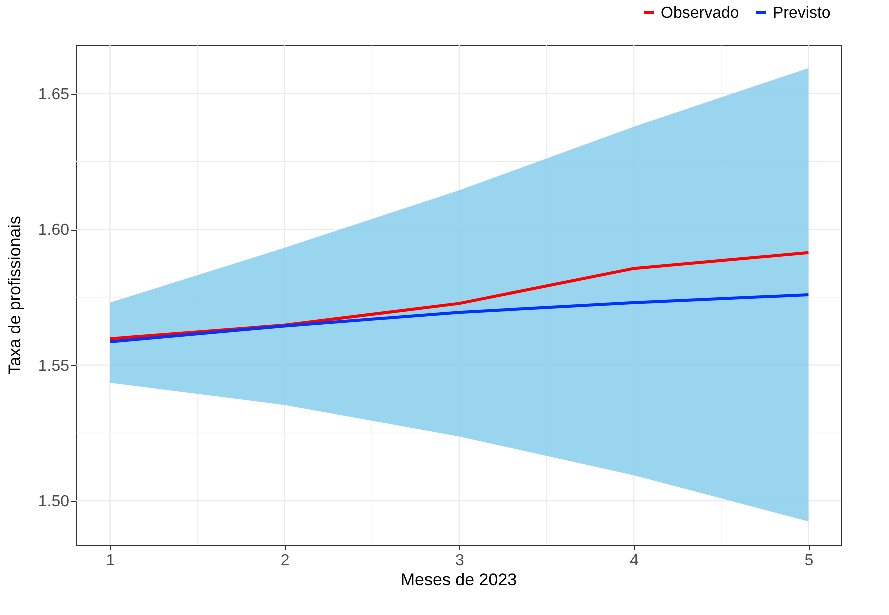  I want to click on legend-label: Observado, so click(700, 13).